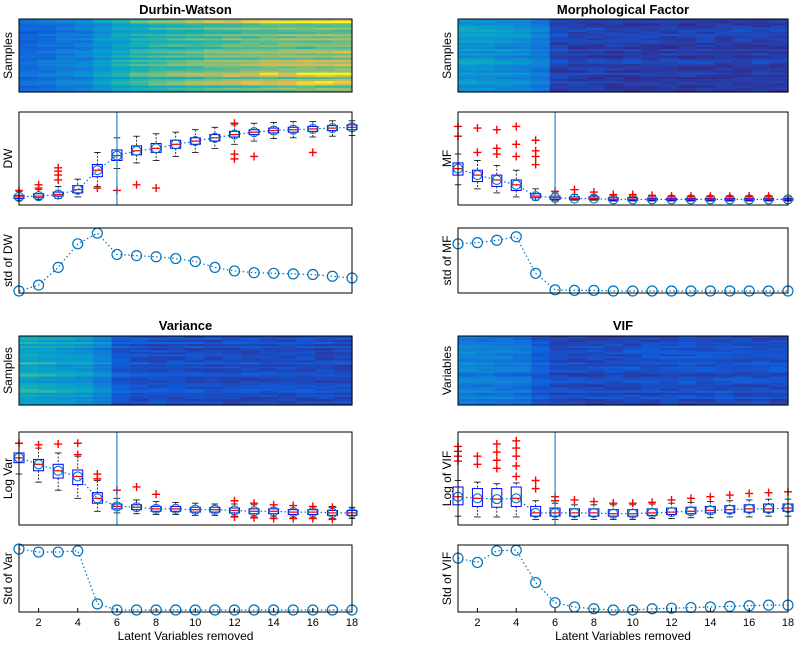 The width and height of the screenshot is (796, 648). Describe the element at coordinates (497, 498) in the screenshot. I see `box-body` at that location.